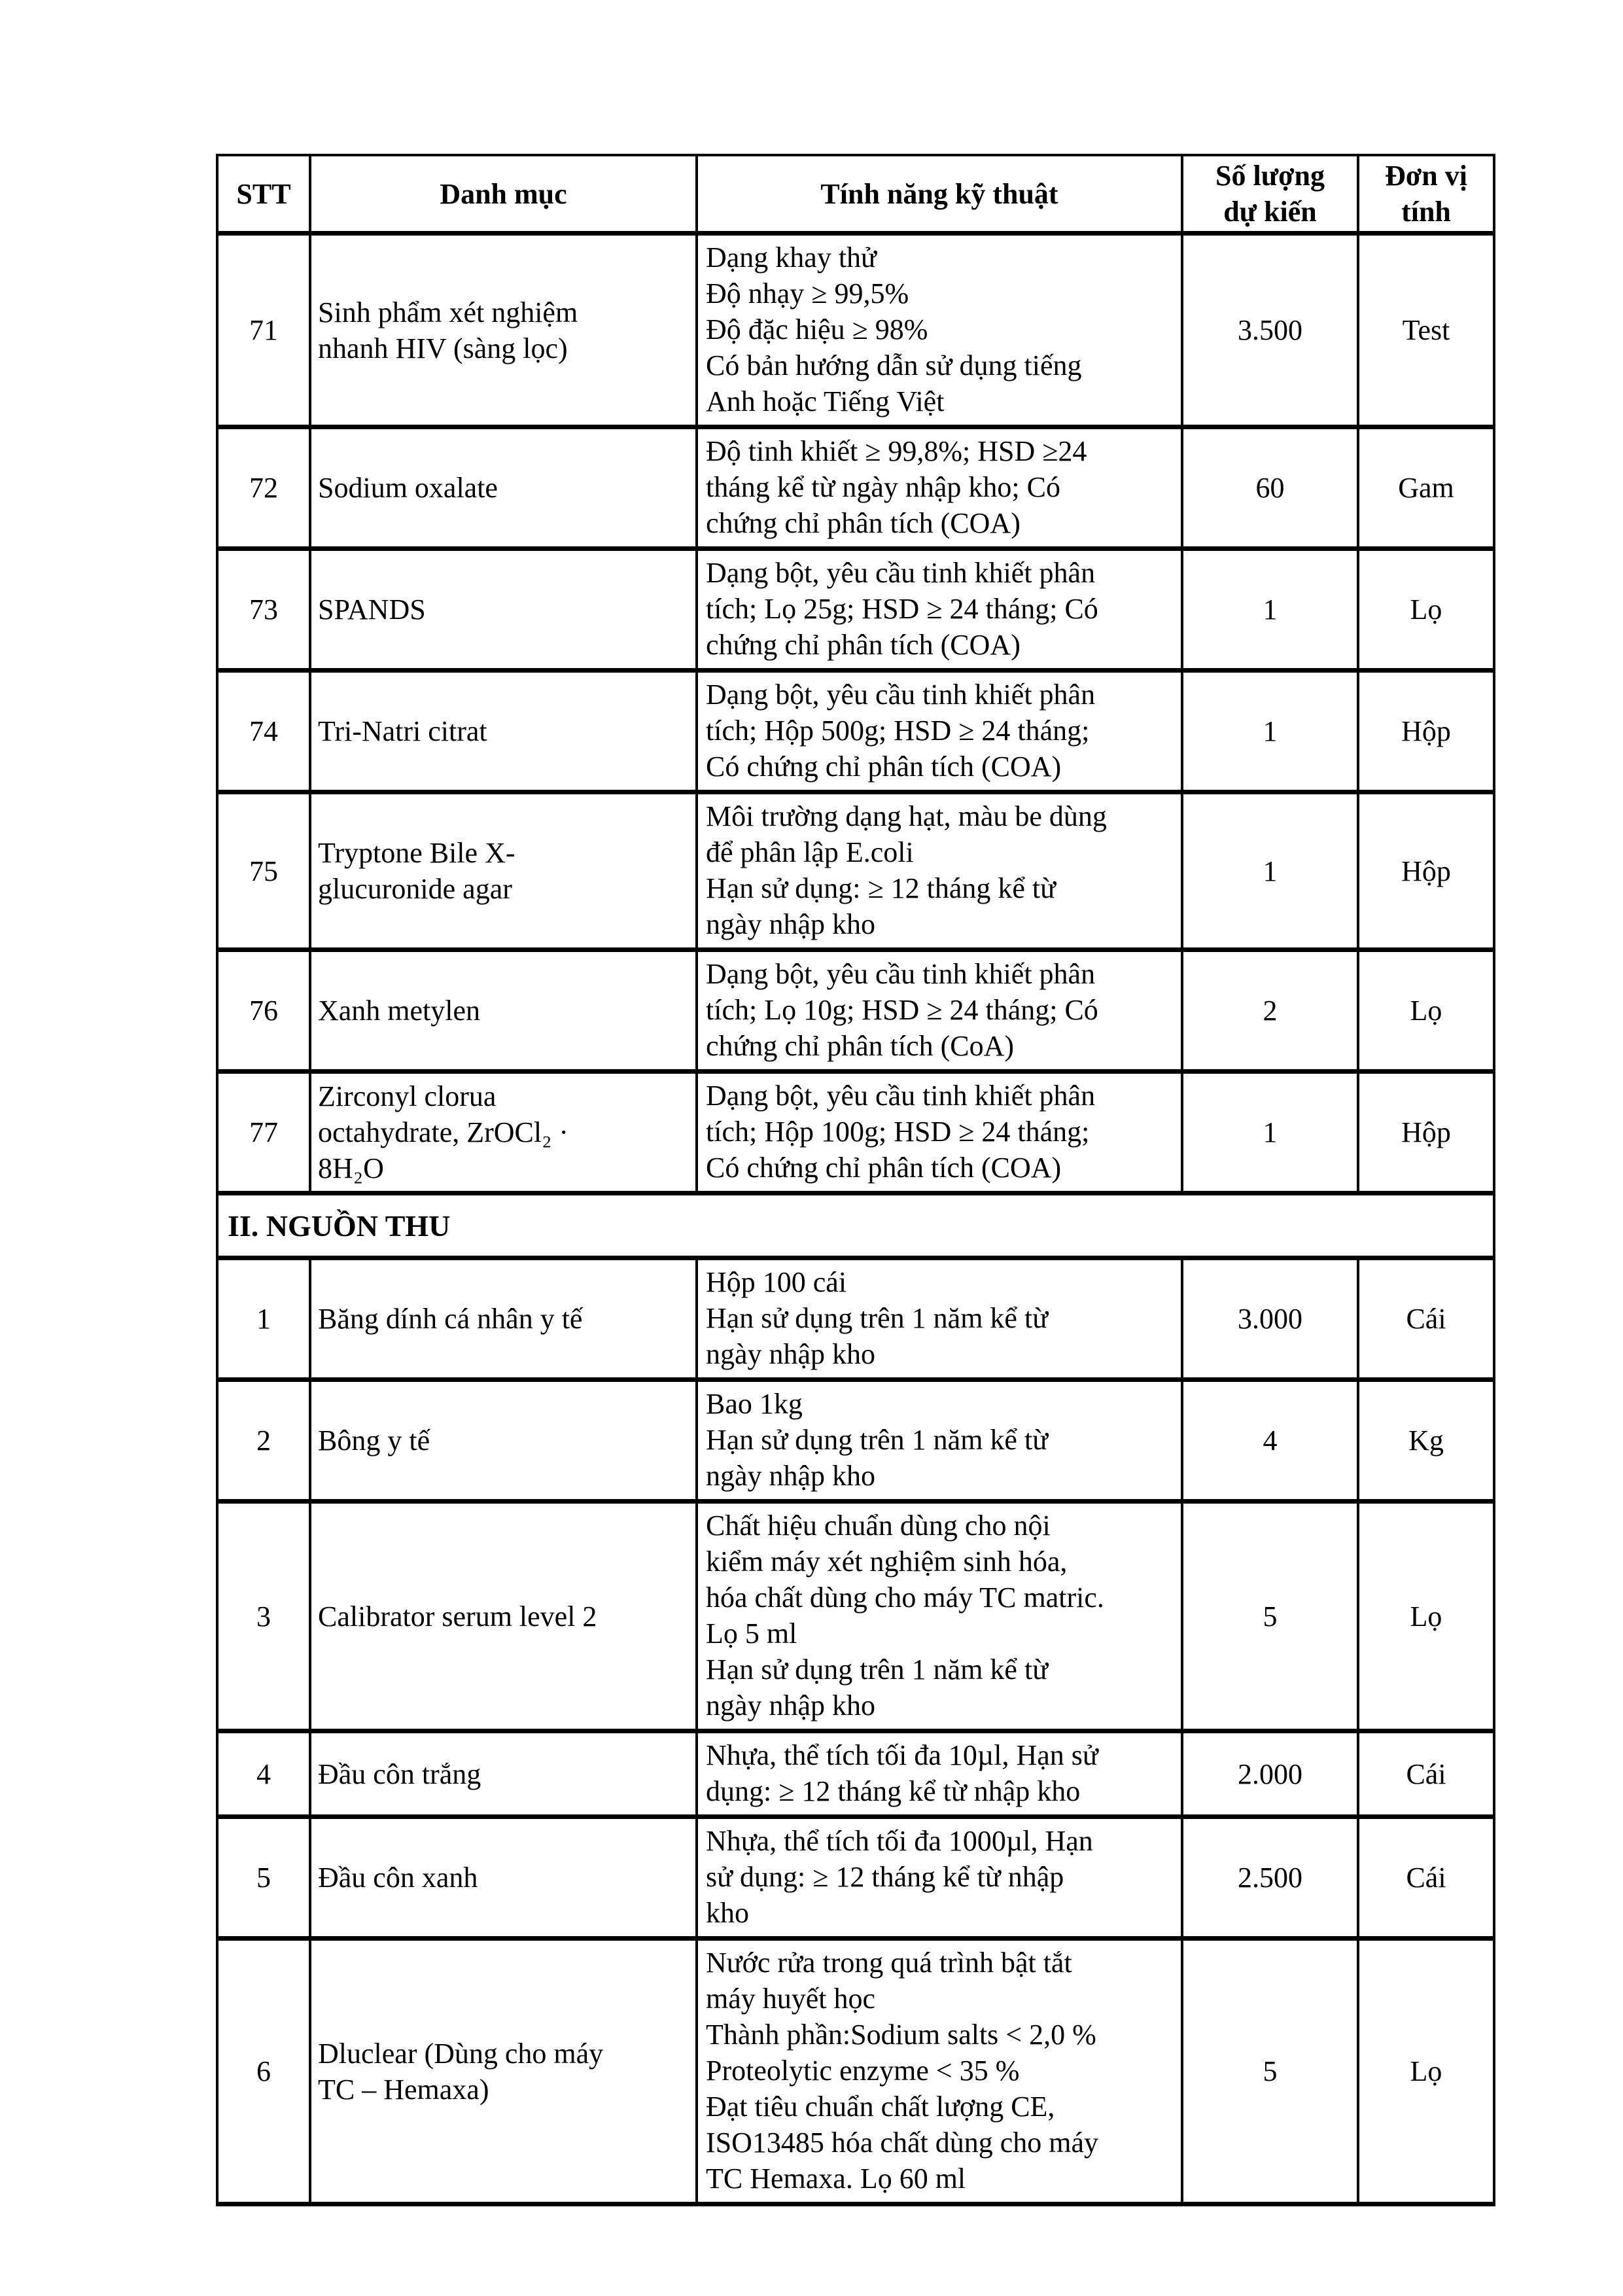 The height and width of the screenshot is (2296, 1623). Describe the element at coordinates (1426, 1441) in the screenshot. I see `cell-don-vi: Kg` at that location.